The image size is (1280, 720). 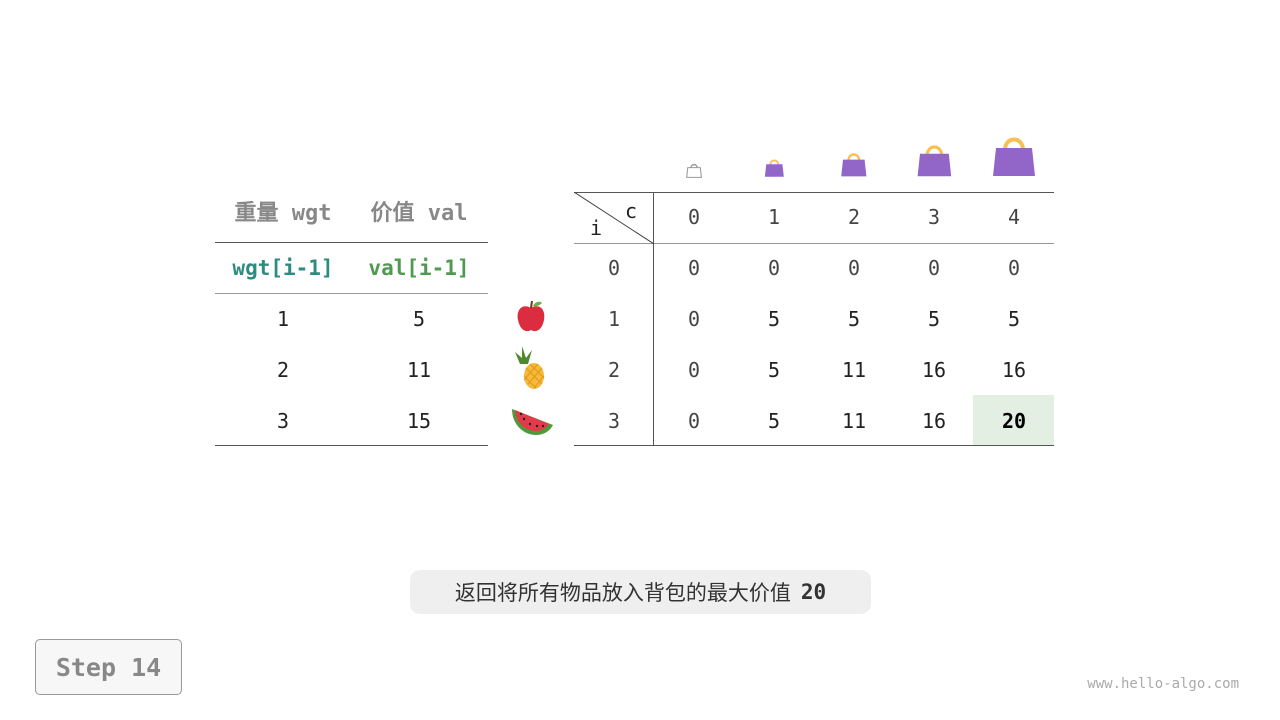 I want to click on dp-cell: 20, so click(x=1014, y=421).